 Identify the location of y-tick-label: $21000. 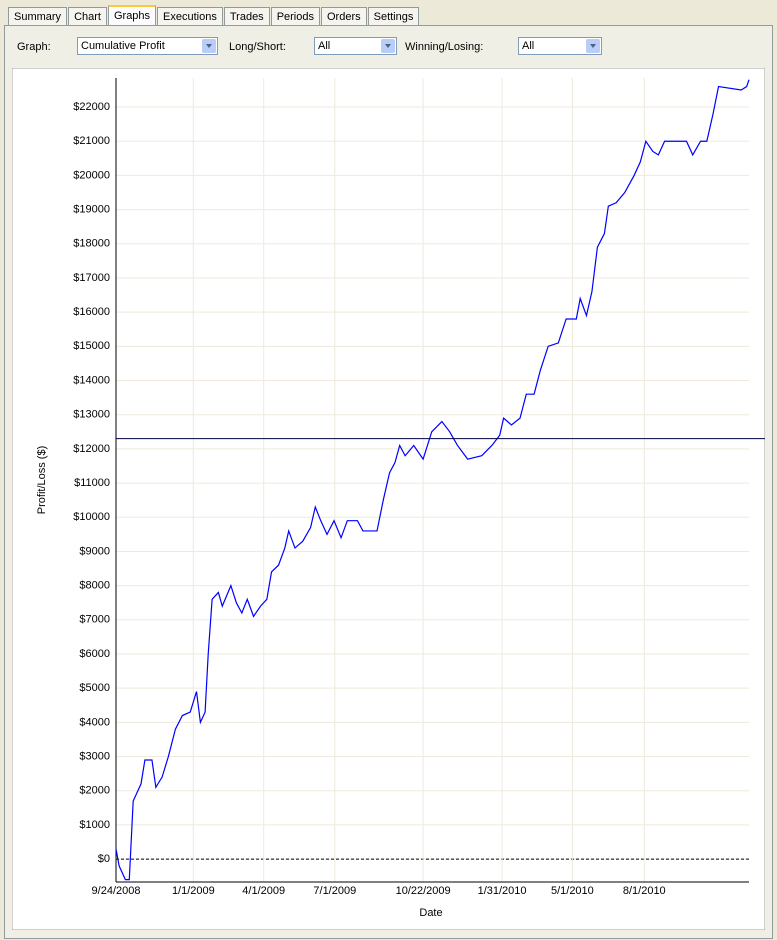
(91, 141).